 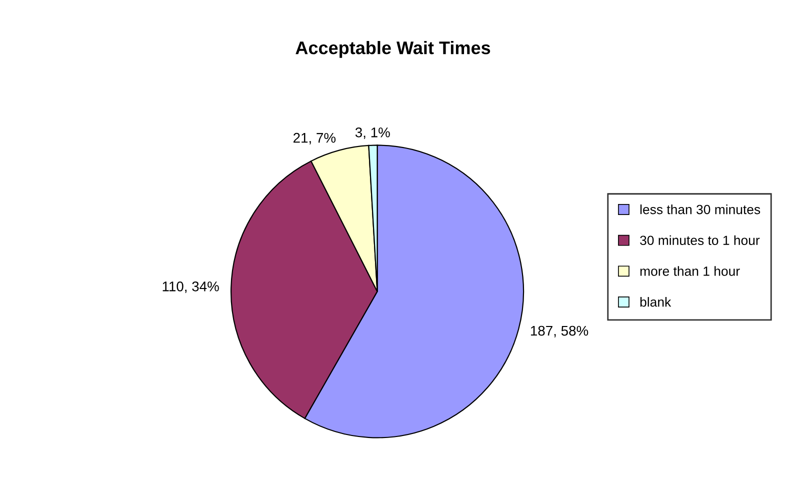 What do you see at coordinates (559, 332) in the screenshot?
I see `data-label: 187, 58%` at bounding box center [559, 332].